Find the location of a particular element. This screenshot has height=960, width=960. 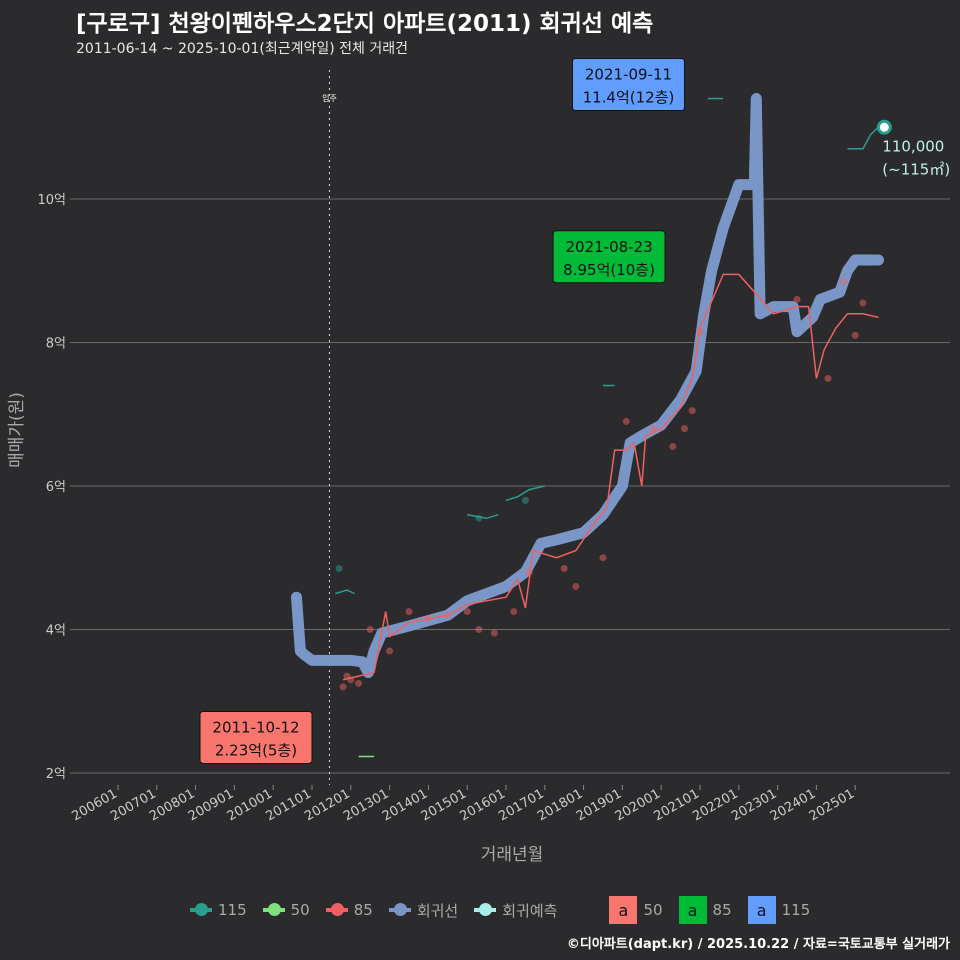

legend-item: 회귀선 is located at coordinates (423, 910).